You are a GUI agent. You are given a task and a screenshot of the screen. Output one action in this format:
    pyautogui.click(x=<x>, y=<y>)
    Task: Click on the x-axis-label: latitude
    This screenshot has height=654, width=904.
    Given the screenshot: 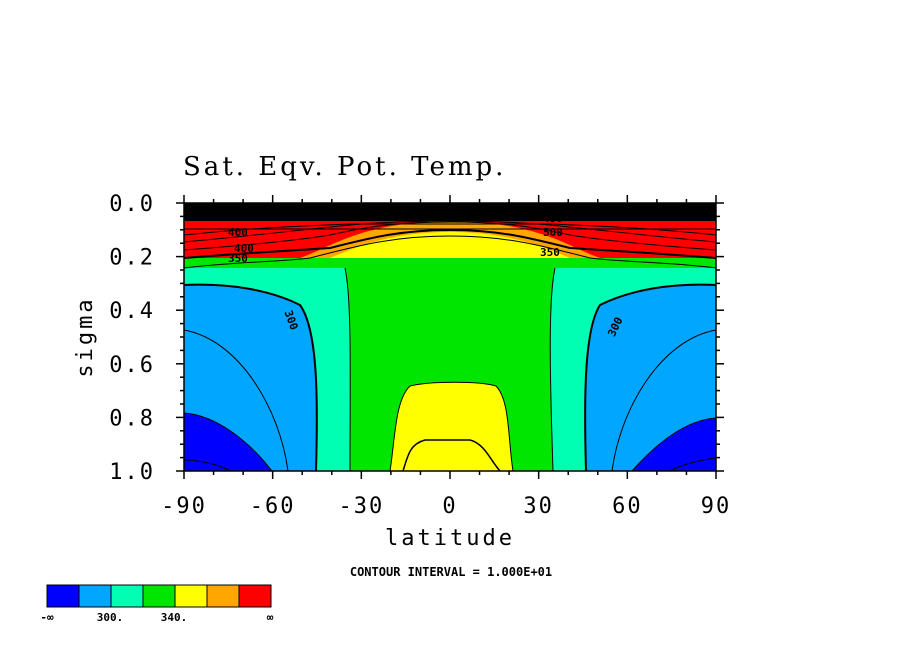 What is the action you would take?
    pyautogui.click(x=450, y=538)
    